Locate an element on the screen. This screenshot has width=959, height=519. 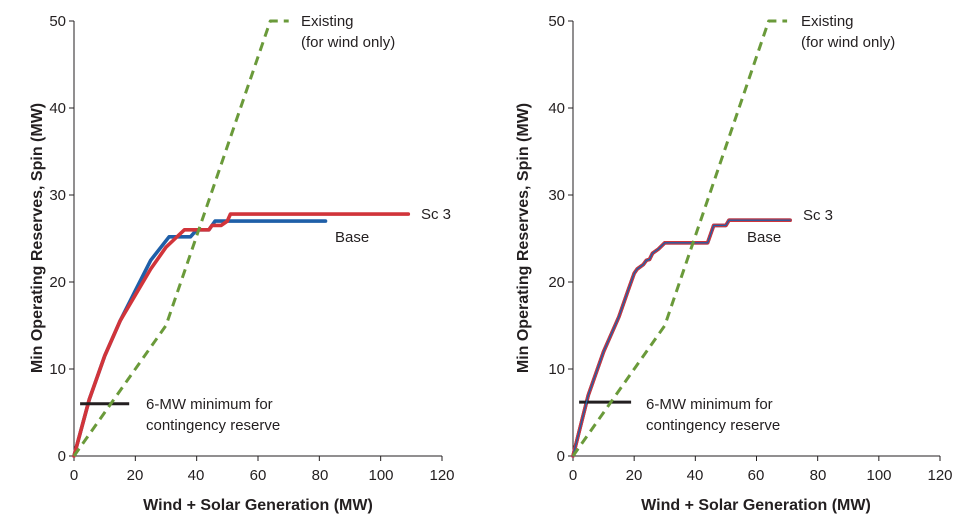
right-x-tick-label: 120 is located at coordinates (939, 475).